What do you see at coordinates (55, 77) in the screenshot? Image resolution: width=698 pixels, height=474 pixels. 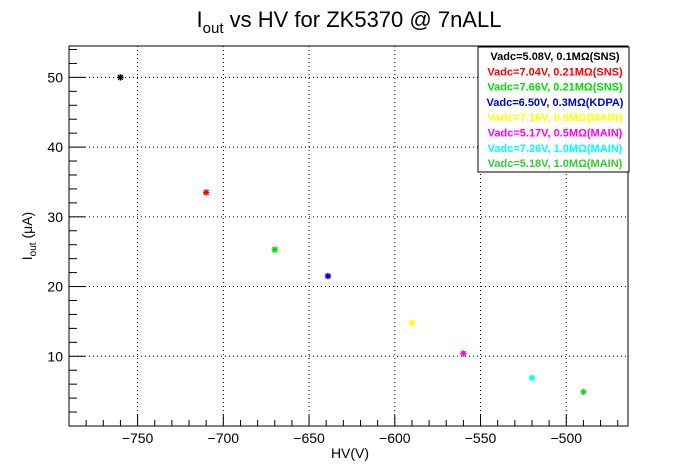 I see `y-tick-label: 50` at bounding box center [55, 77].